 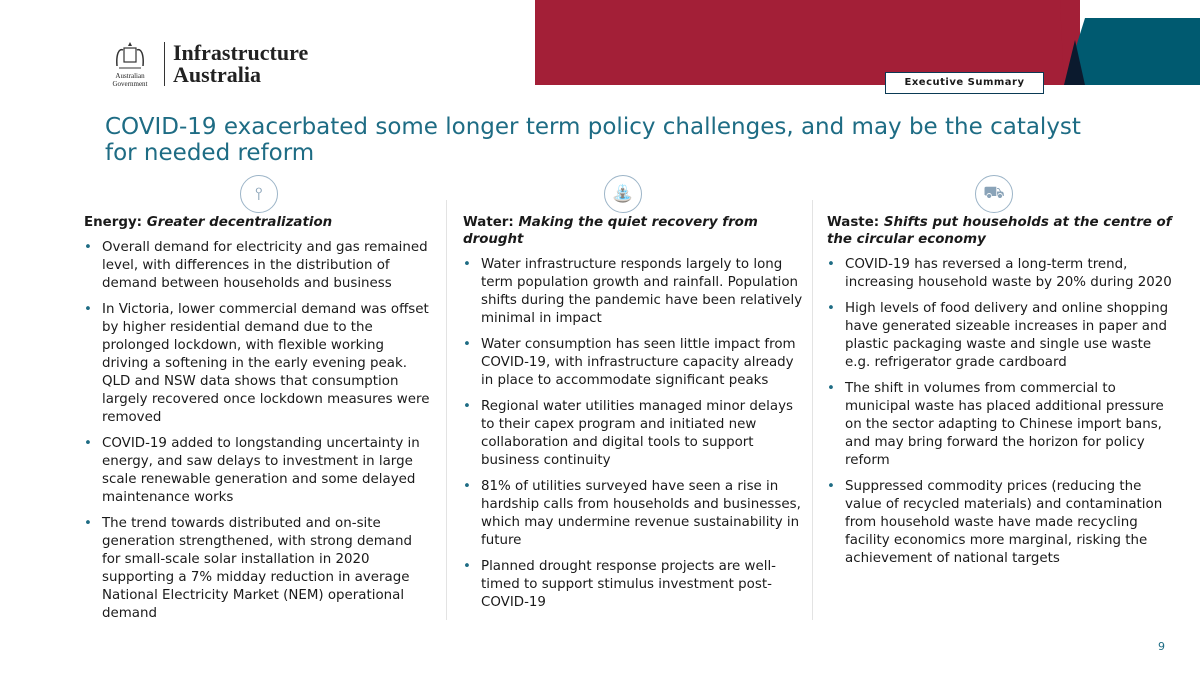 What do you see at coordinates (164, 64) in the screenshot?
I see `logo-divider` at bounding box center [164, 64].